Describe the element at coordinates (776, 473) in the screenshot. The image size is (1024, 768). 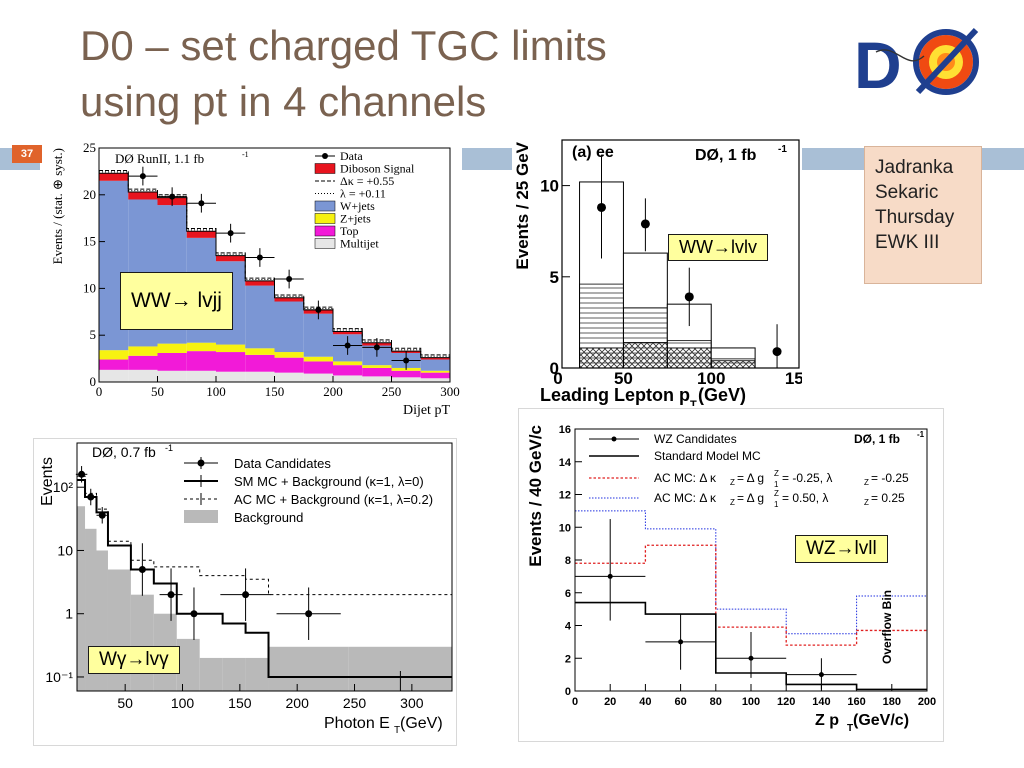
I see `legend-superscript: Z` at that location.